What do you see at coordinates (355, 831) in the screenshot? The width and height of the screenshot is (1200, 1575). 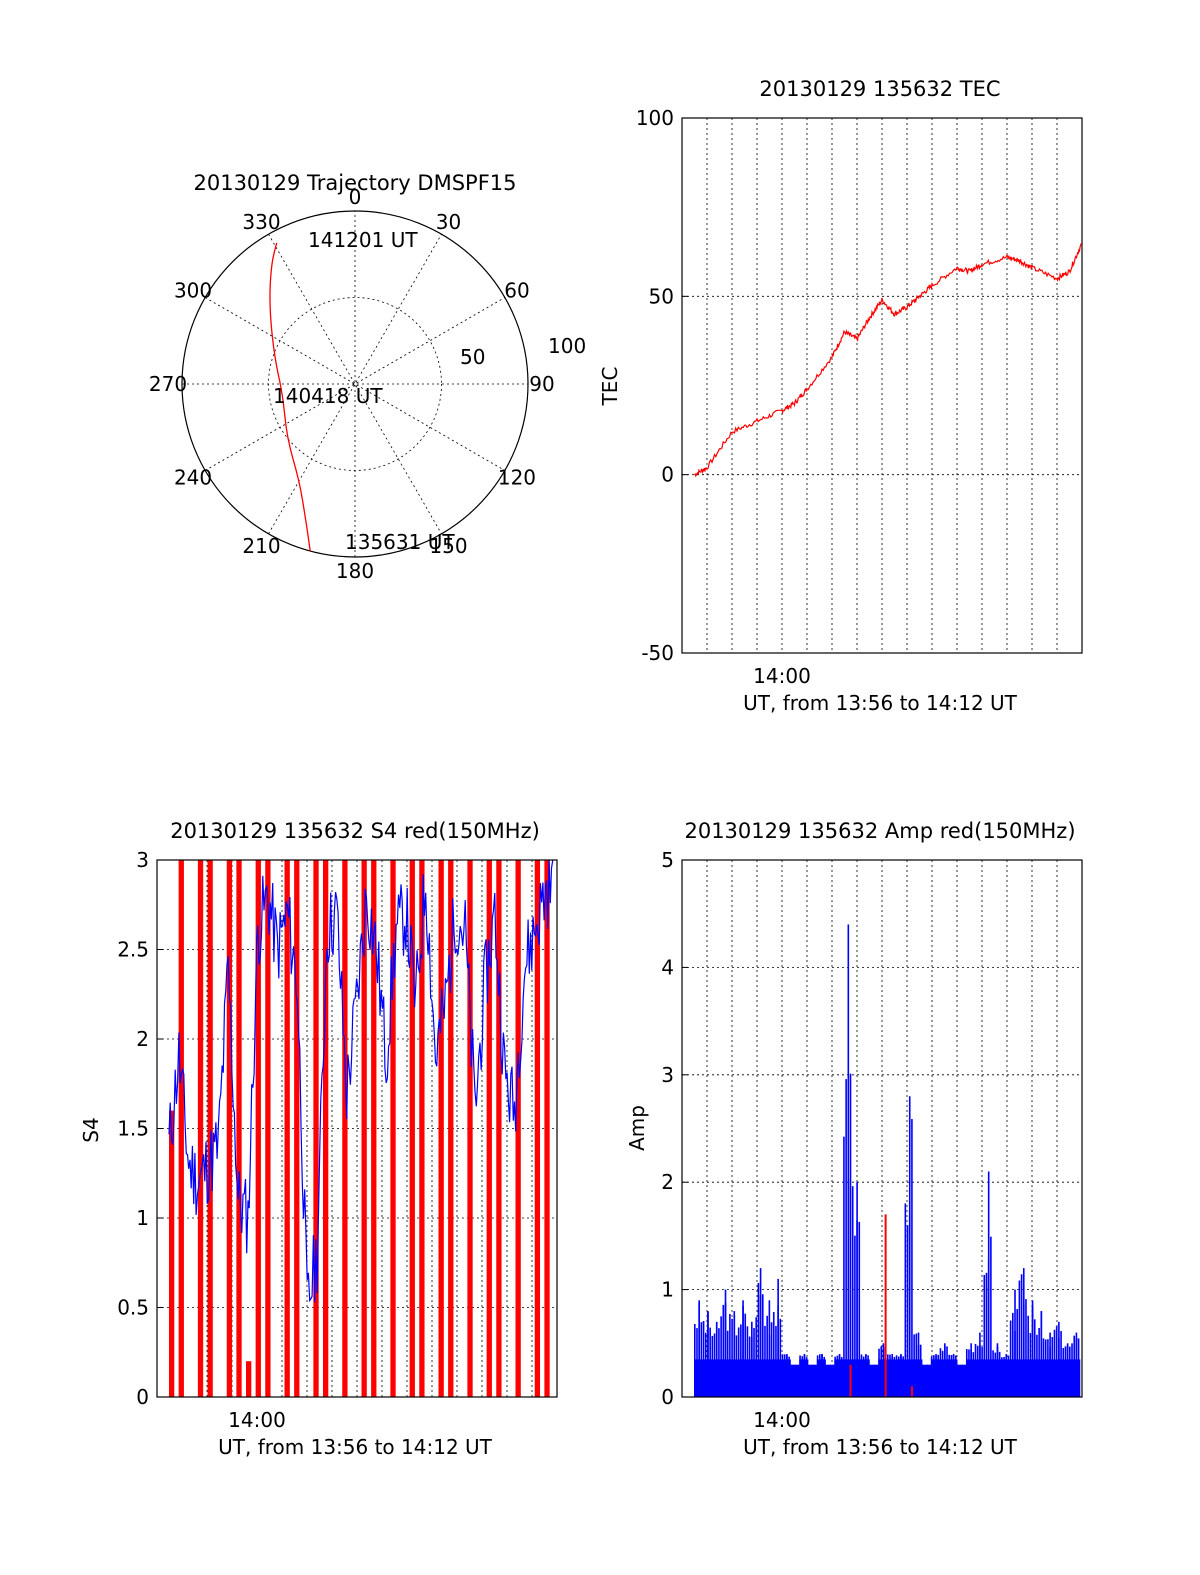 I see `s4-title: 20130129 135632 S4 red(150MHz)` at bounding box center [355, 831].